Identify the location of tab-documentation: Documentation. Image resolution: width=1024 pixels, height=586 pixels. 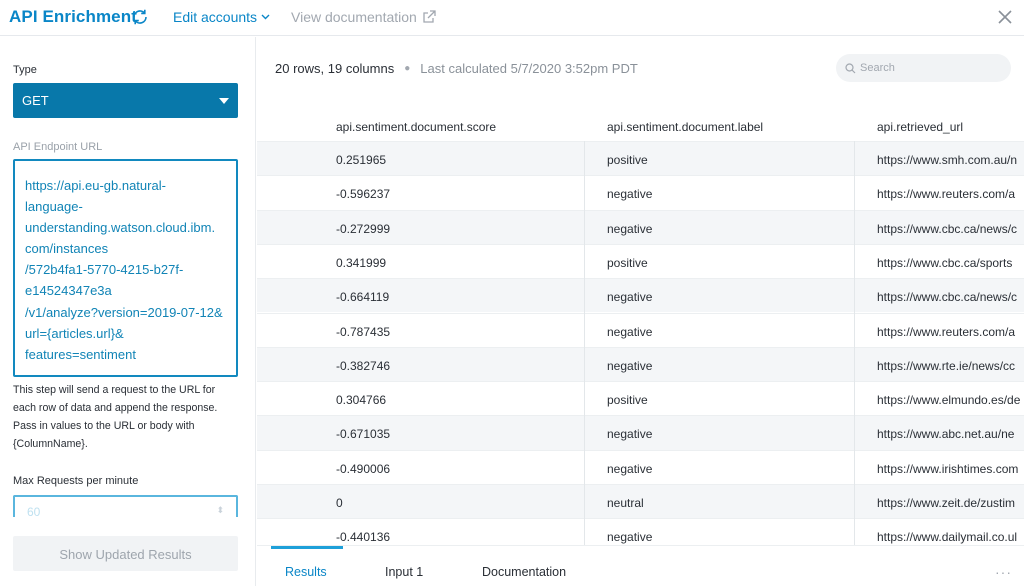
(524, 572).